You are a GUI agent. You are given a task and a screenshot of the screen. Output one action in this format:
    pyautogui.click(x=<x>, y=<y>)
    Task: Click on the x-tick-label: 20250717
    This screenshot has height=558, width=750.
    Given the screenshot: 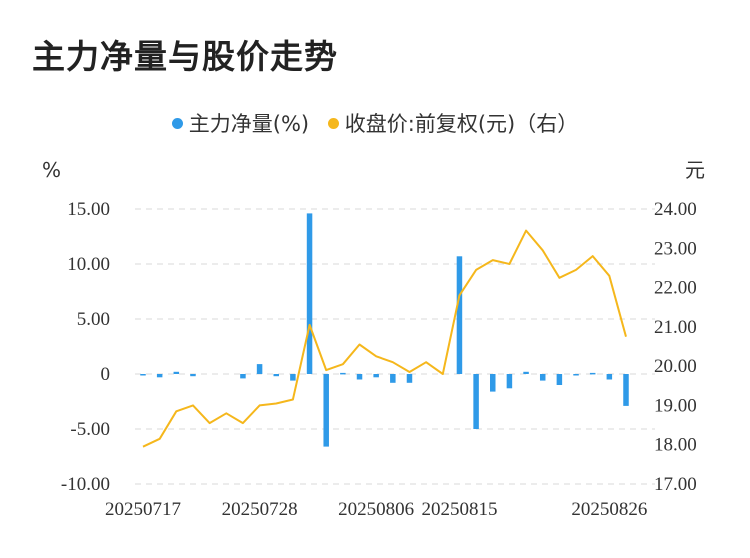 What is the action you would take?
    pyautogui.click(x=143, y=509)
    